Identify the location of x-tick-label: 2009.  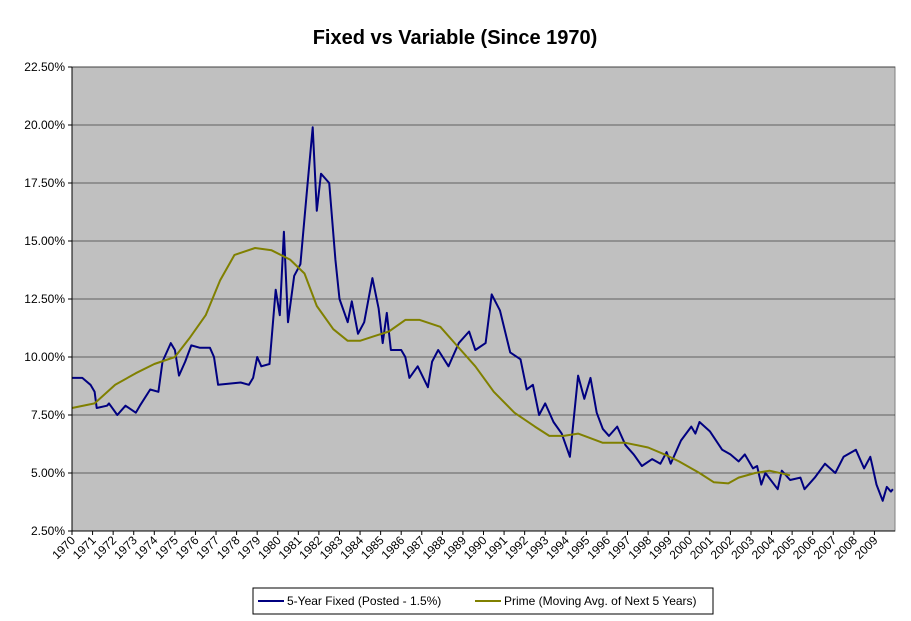
(866, 547).